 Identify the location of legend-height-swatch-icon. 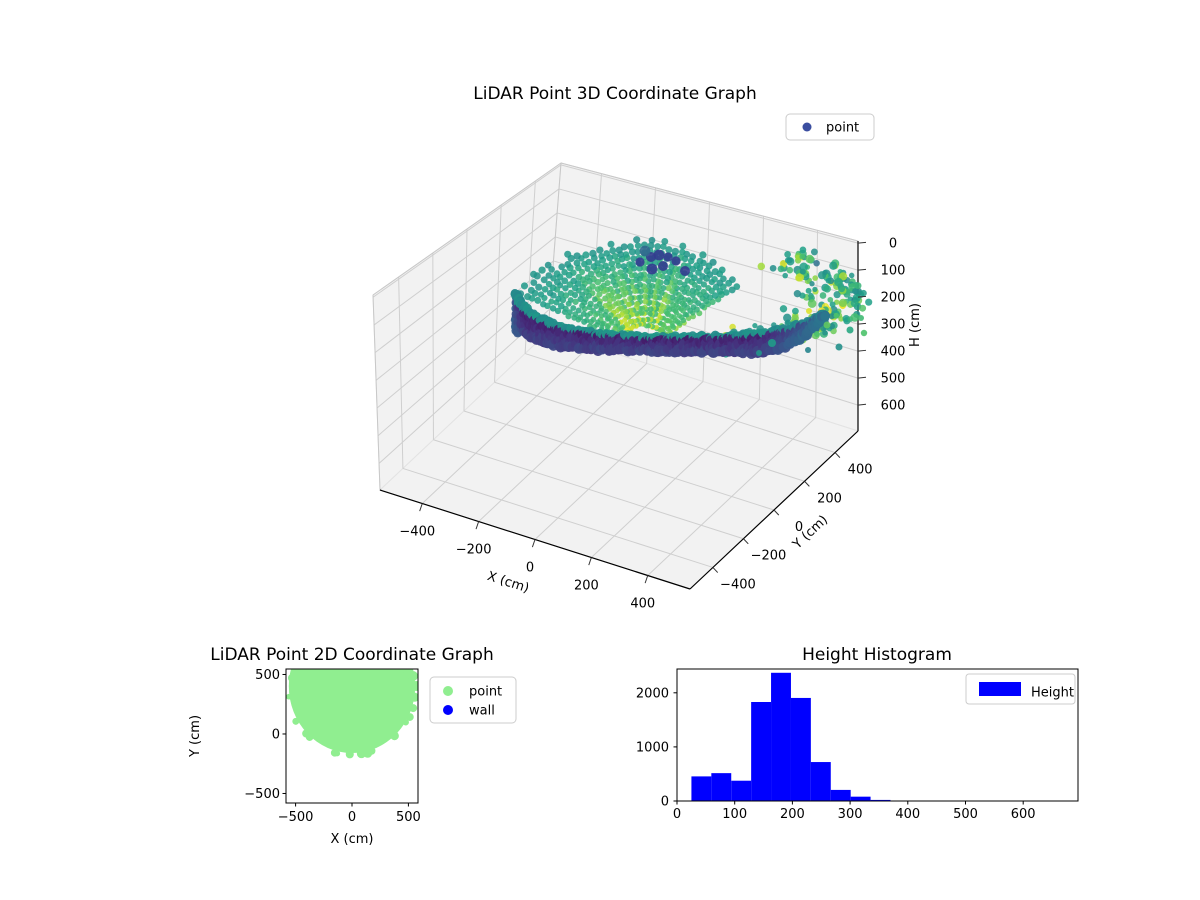
(1000, 689).